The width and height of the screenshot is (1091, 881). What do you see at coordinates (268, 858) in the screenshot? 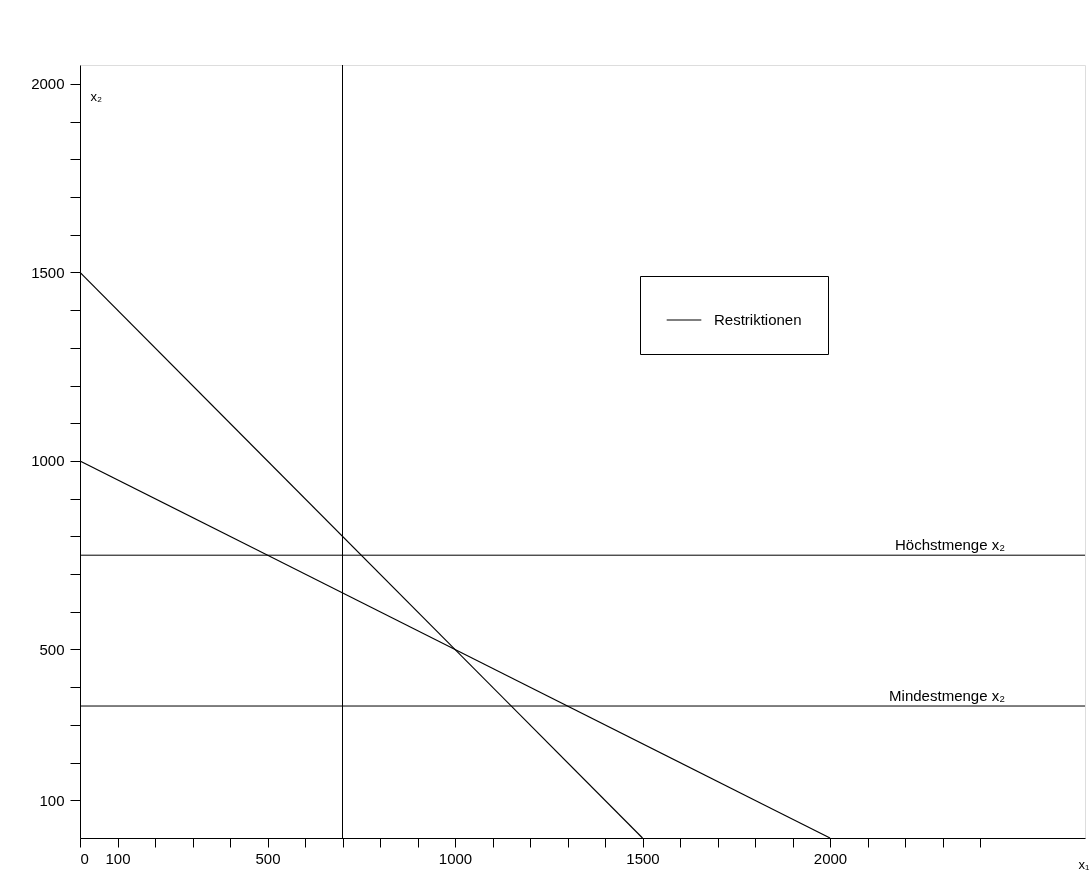
I see `x-tick-label: 500` at bounding box center [268, 858].